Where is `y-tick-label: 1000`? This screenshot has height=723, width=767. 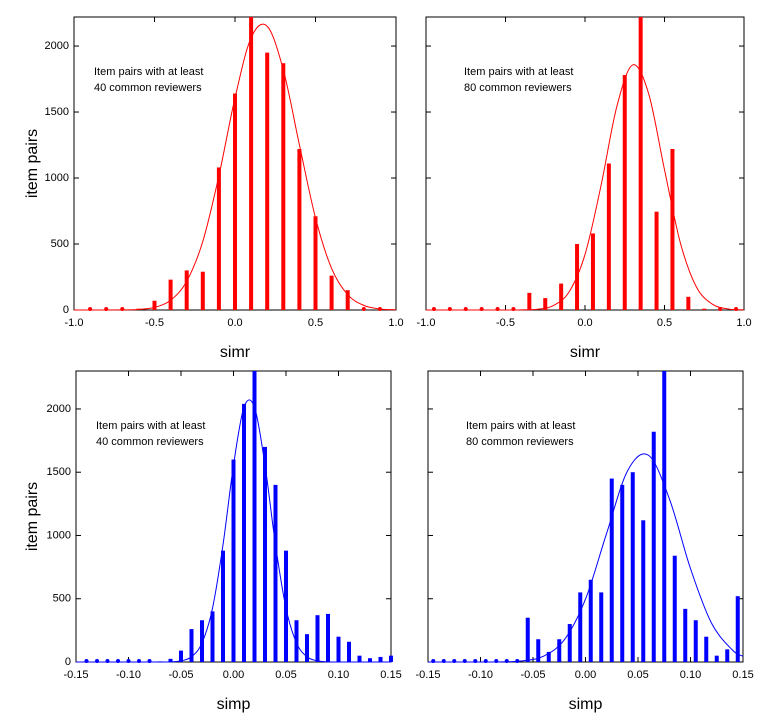 y-tick-label: 1000 is located at coordinates (59, 535).